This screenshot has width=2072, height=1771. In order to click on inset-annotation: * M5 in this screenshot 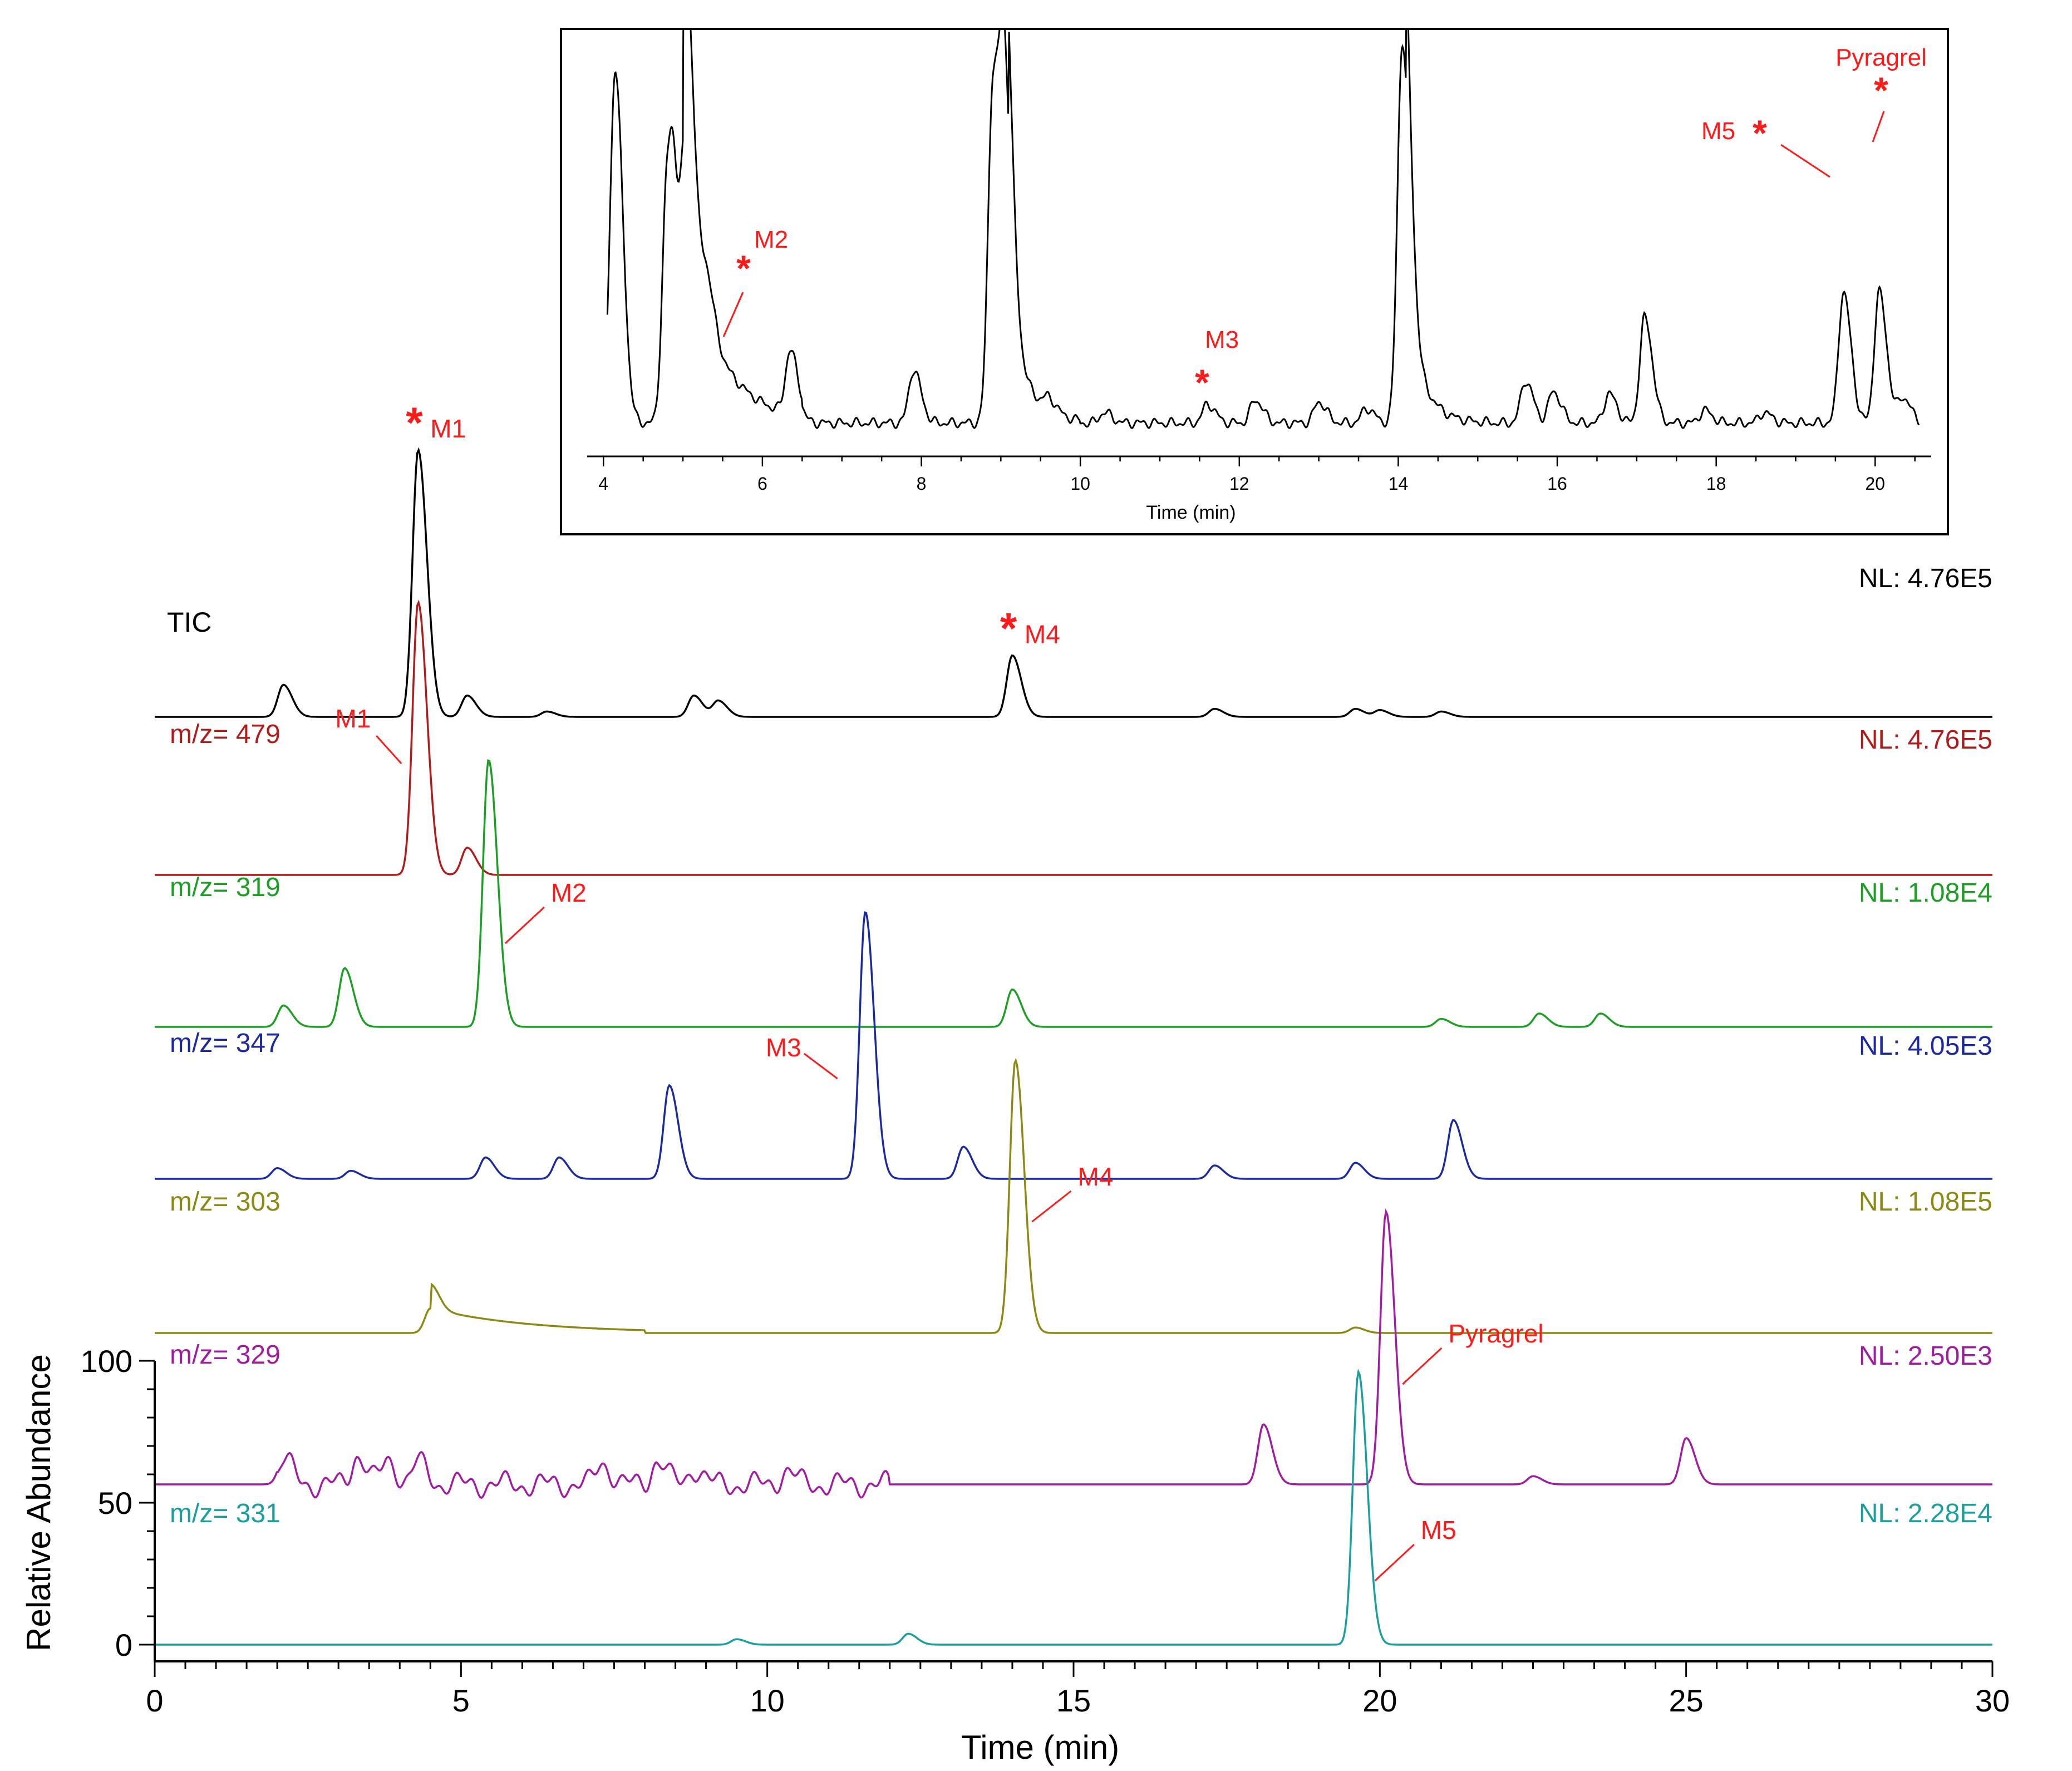, I will do `click(1766, 145)`.